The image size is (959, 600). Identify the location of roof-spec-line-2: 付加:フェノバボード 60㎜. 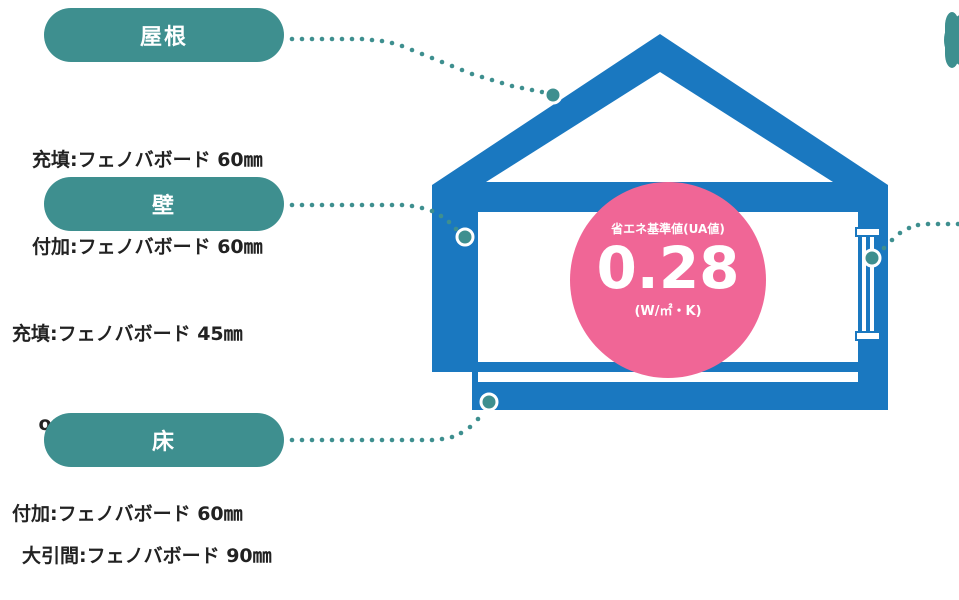
(147, 247).